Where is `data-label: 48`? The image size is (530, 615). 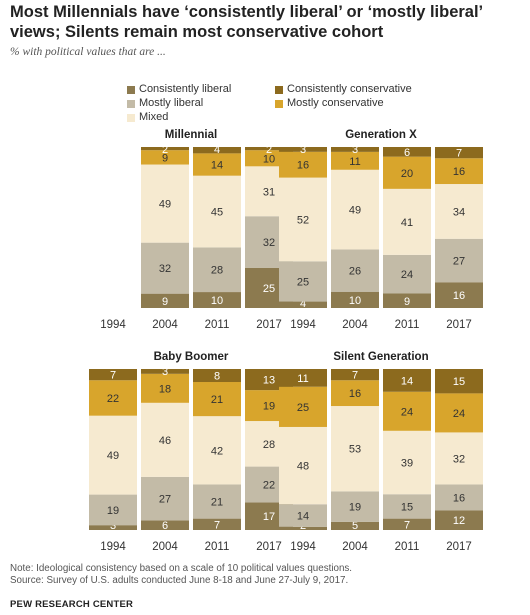 data-label: 48 is located at coordinates (303, 467).